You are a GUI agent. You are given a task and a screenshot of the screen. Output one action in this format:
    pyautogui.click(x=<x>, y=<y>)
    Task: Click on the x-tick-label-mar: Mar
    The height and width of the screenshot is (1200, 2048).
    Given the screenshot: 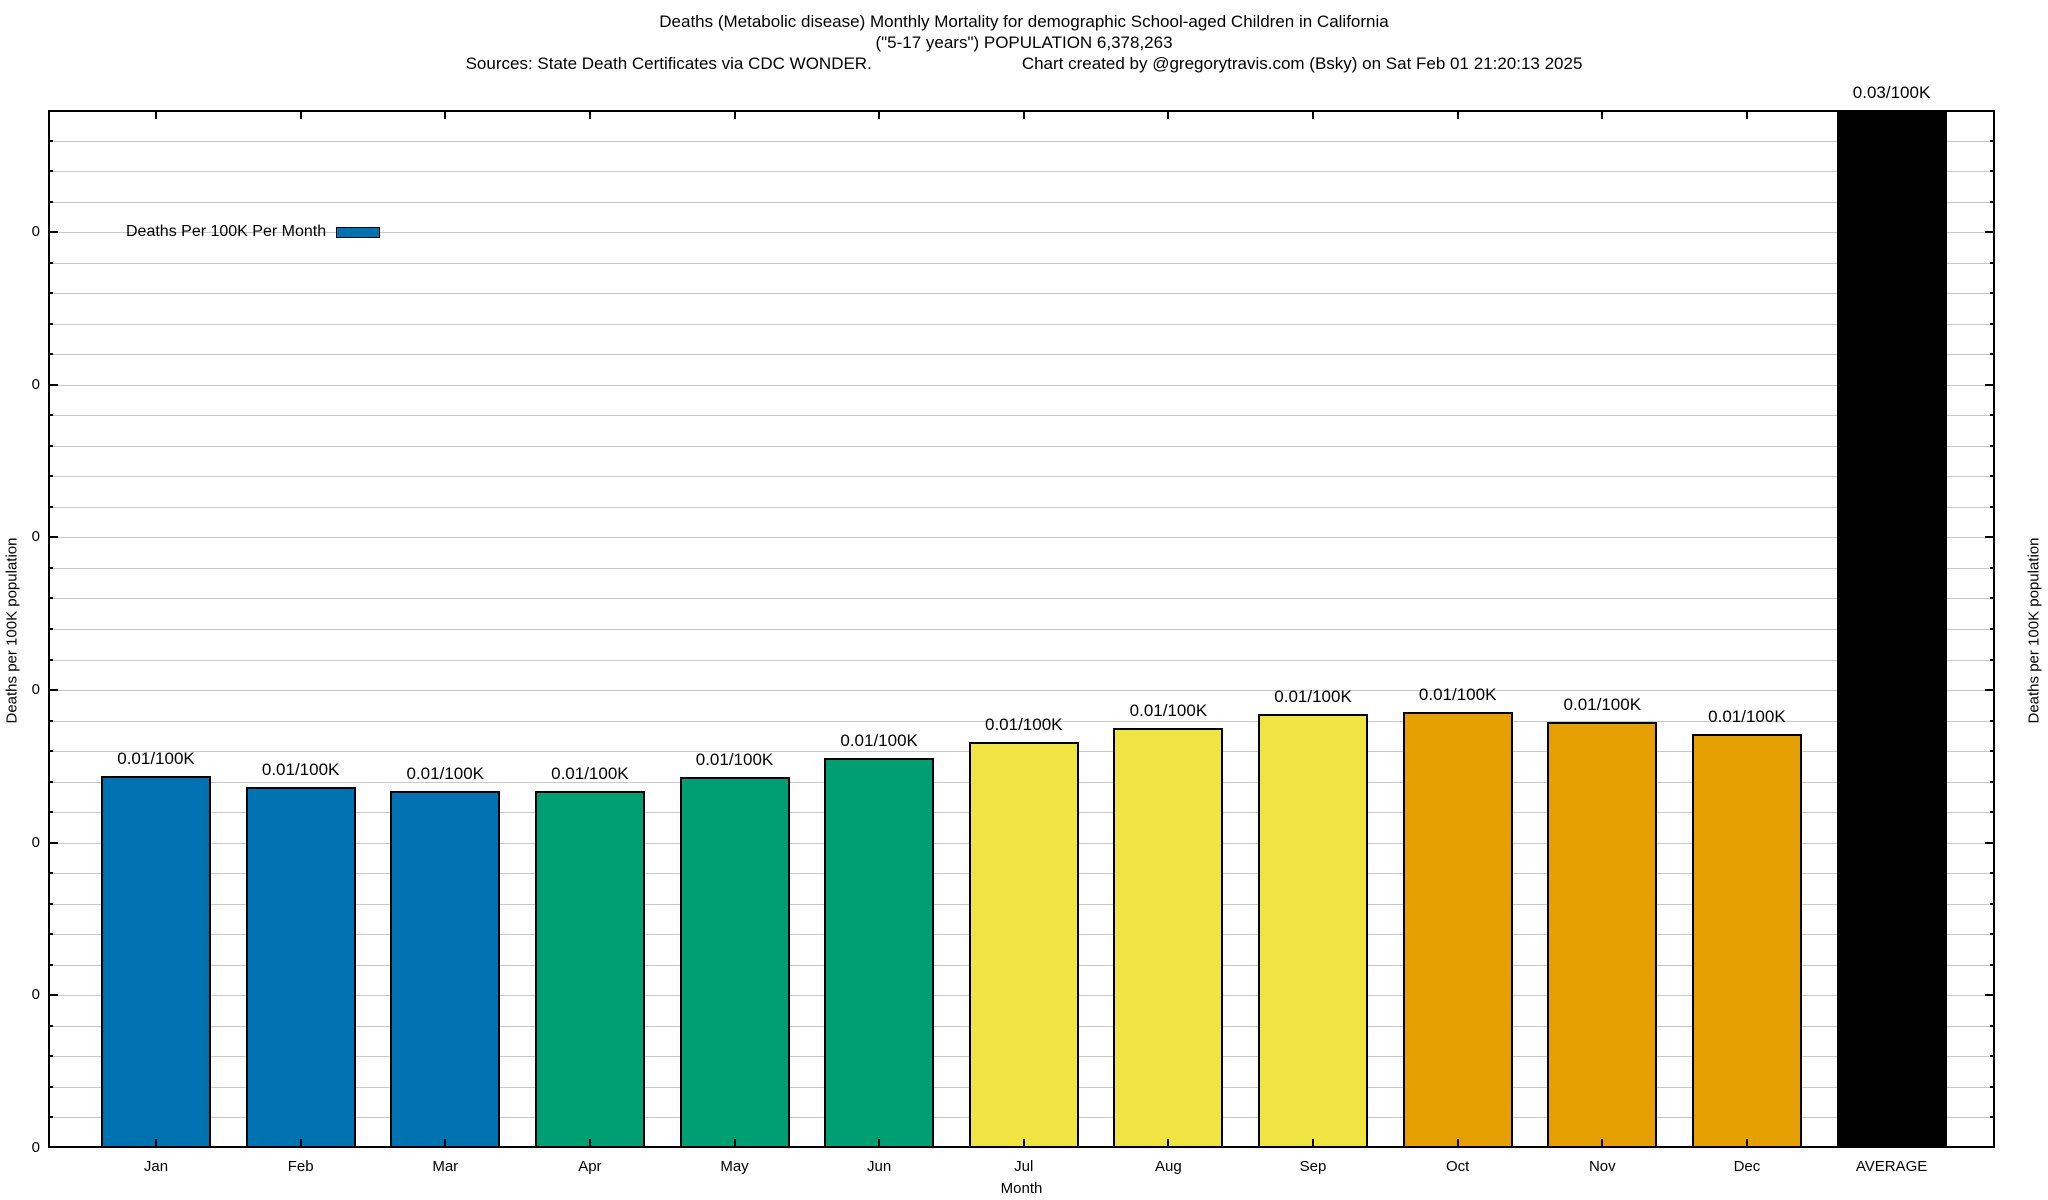 What is the action you would take?
    pyautogui.click(x=445, y=1166)
    